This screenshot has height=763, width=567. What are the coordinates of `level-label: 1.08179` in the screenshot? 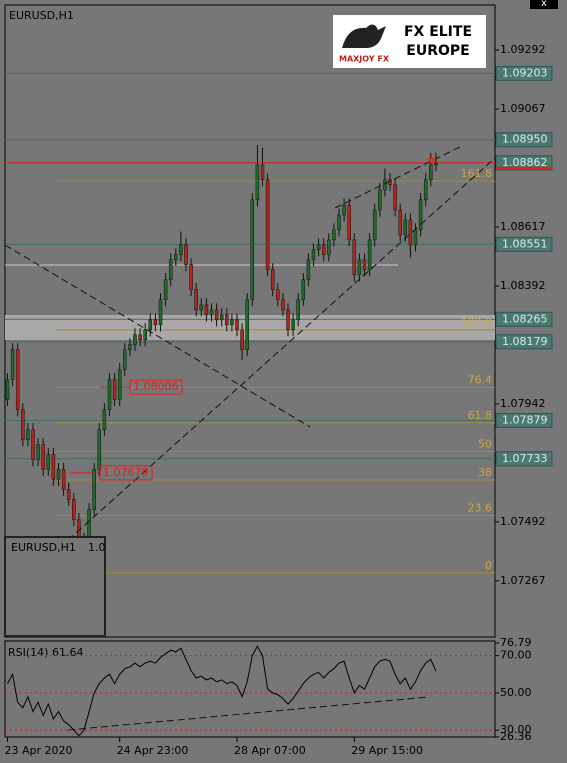 It's located at (525, 341).